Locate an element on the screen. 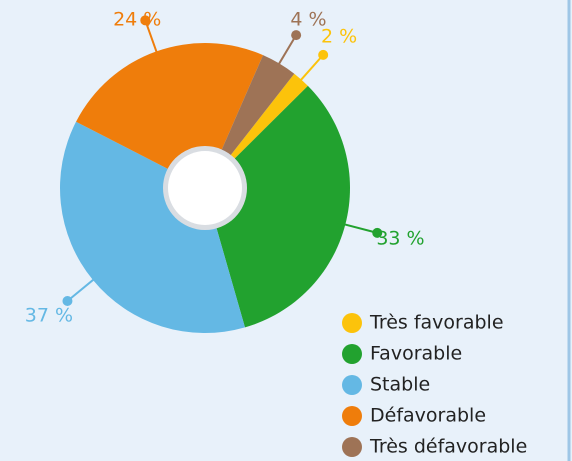 Image resolution: width=572 pixels, height=461 pixels. data-label: 24 % is located at coordinates (137, 20).